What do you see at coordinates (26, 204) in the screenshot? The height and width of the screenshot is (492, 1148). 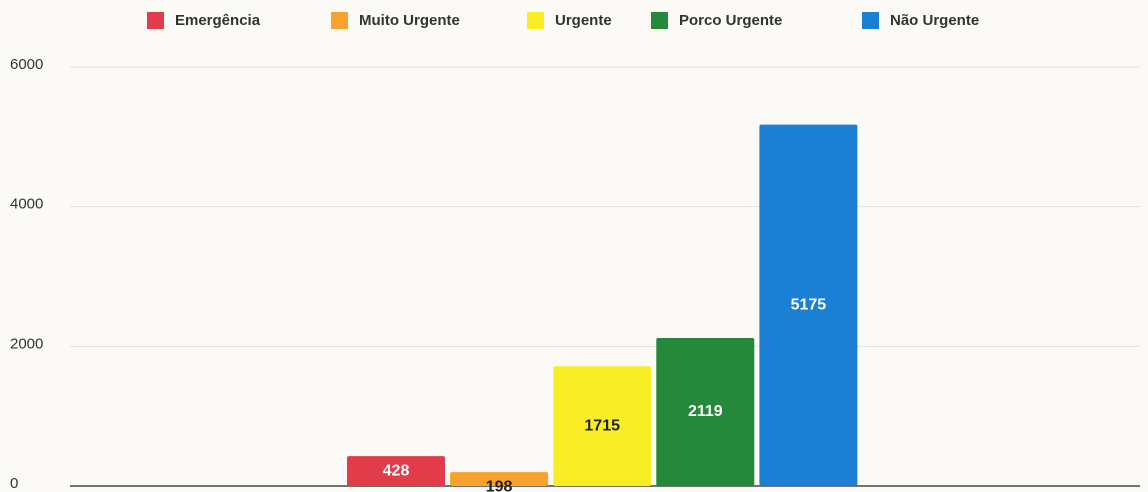 I see `y-tick-label: 4000` at bounding box center [26, 204].